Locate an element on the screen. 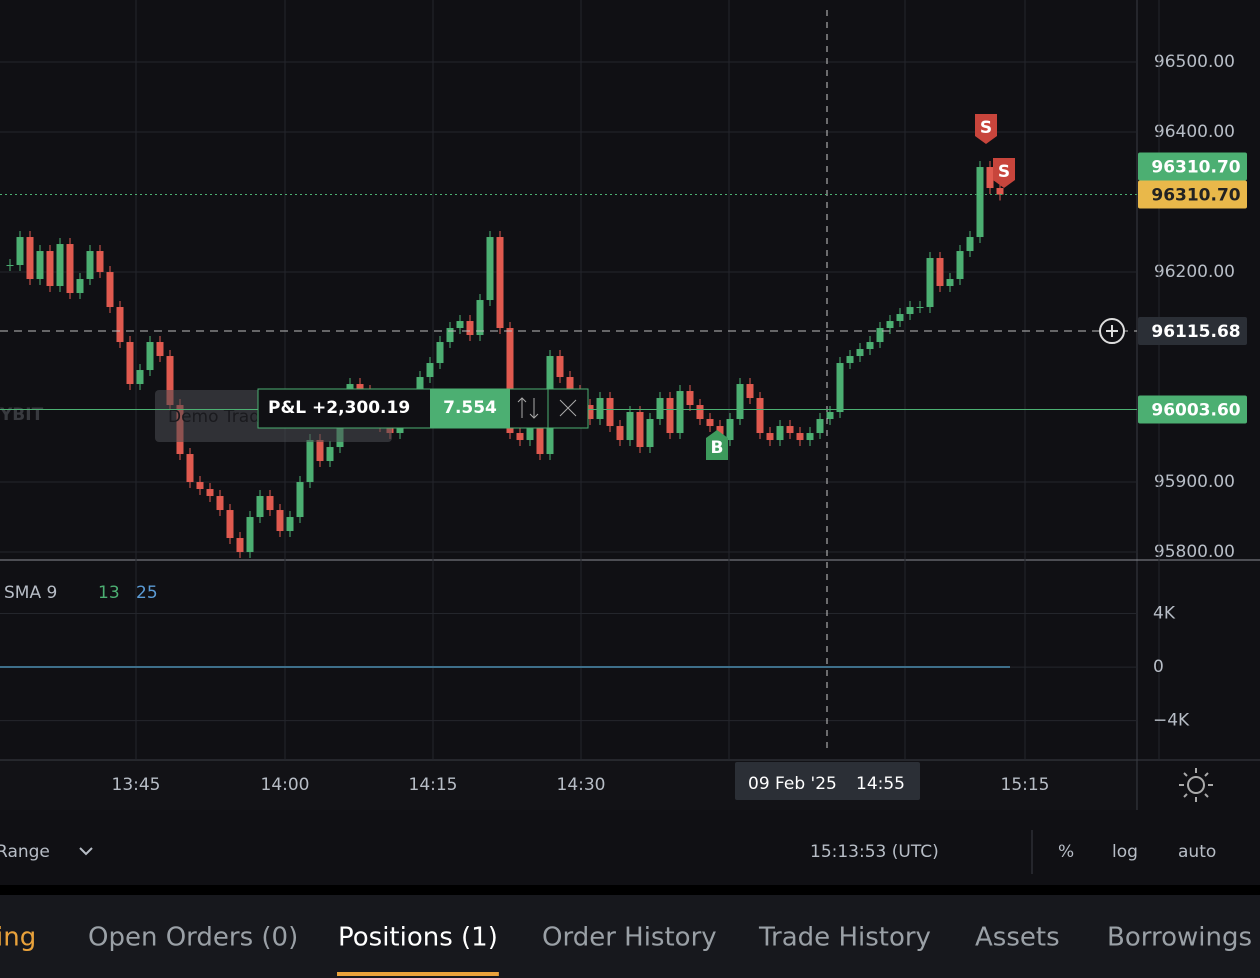 The width and height of the screenshot is (1260, 978). y-tick-label: 96200.00 is located at coordinates (1194, 272).